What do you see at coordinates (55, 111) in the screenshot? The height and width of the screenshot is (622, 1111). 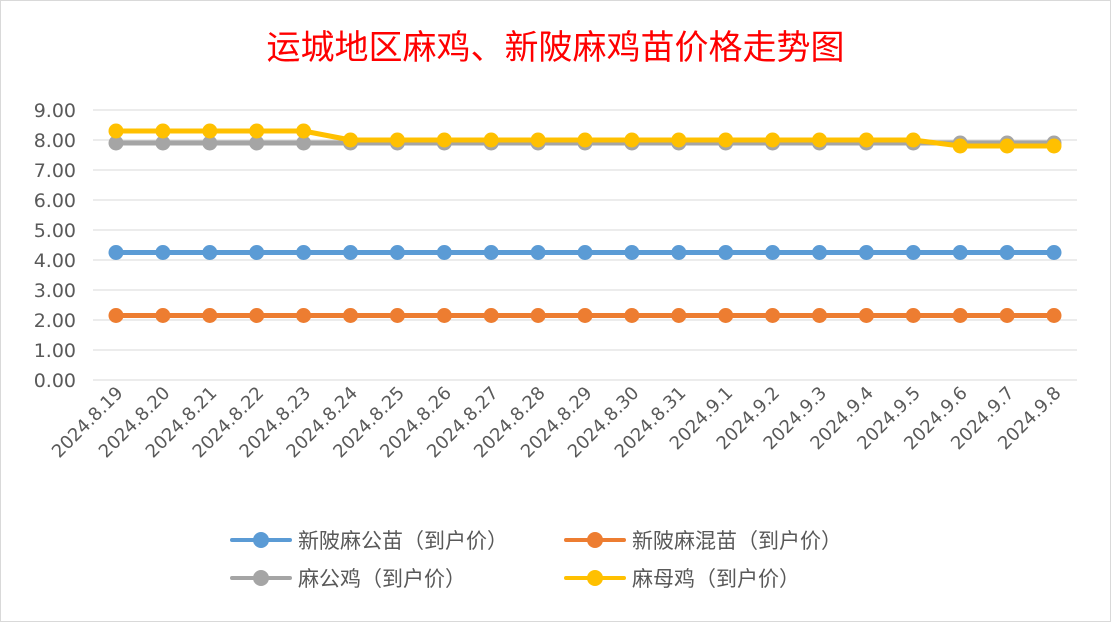 I see `y-tick-label: 9.00` at bounding box center [55, 111].